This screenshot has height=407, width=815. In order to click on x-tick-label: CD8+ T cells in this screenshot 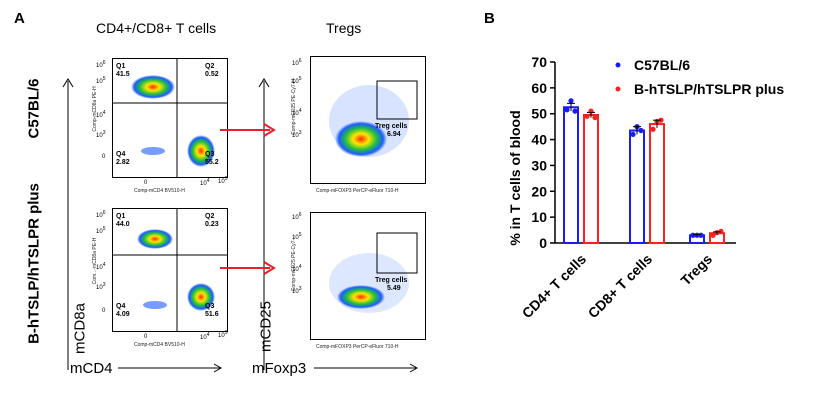, I will do `click(620, 286)`.